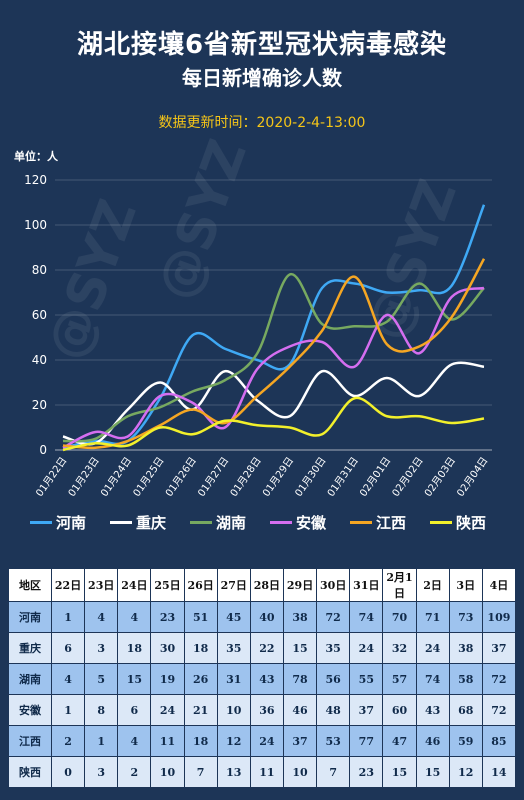 Image resolution: width=524 pixels, height=800 pixels. What do you see at coordinates (432, 710) in the screenshot?
I see `table-cell: 43` at bounding box center [432, 710].